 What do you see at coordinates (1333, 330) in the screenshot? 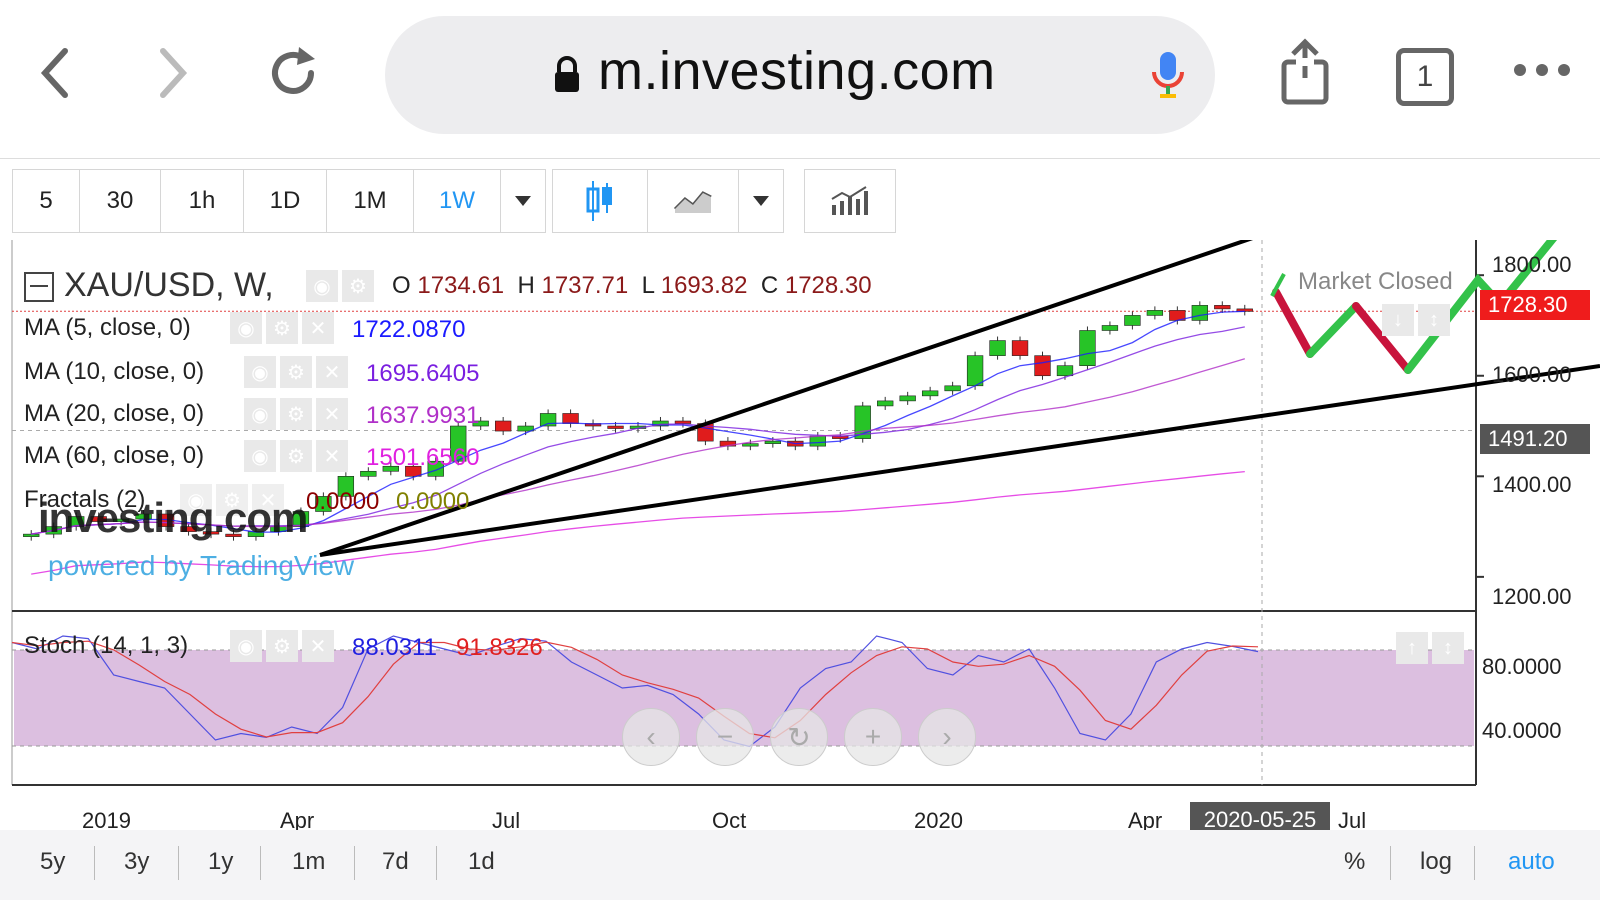
I see `forecast-green-leg` at bounding box center [1333, 330].